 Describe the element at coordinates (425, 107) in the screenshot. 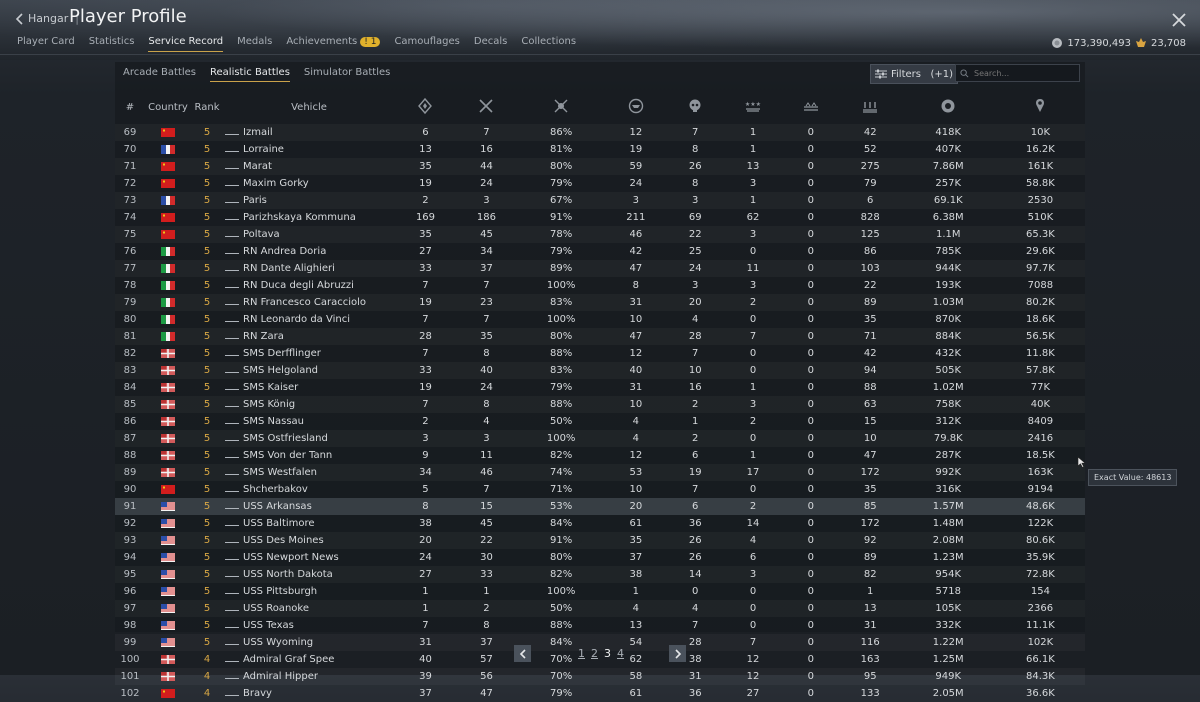

I see `column-battles` at that location.